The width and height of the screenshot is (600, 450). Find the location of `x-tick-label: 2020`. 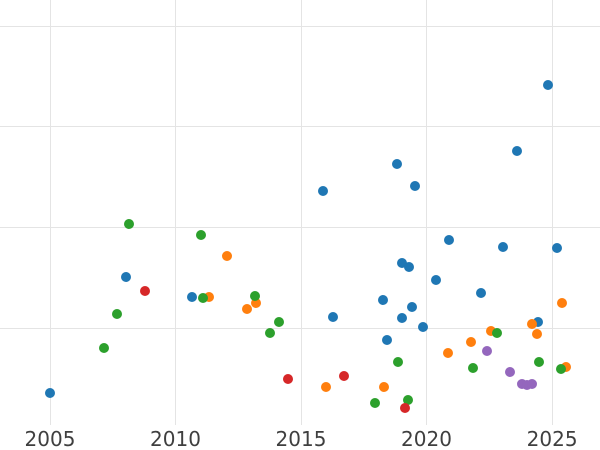

x-tick-label: 2020 is located at coordinates (426, 438).